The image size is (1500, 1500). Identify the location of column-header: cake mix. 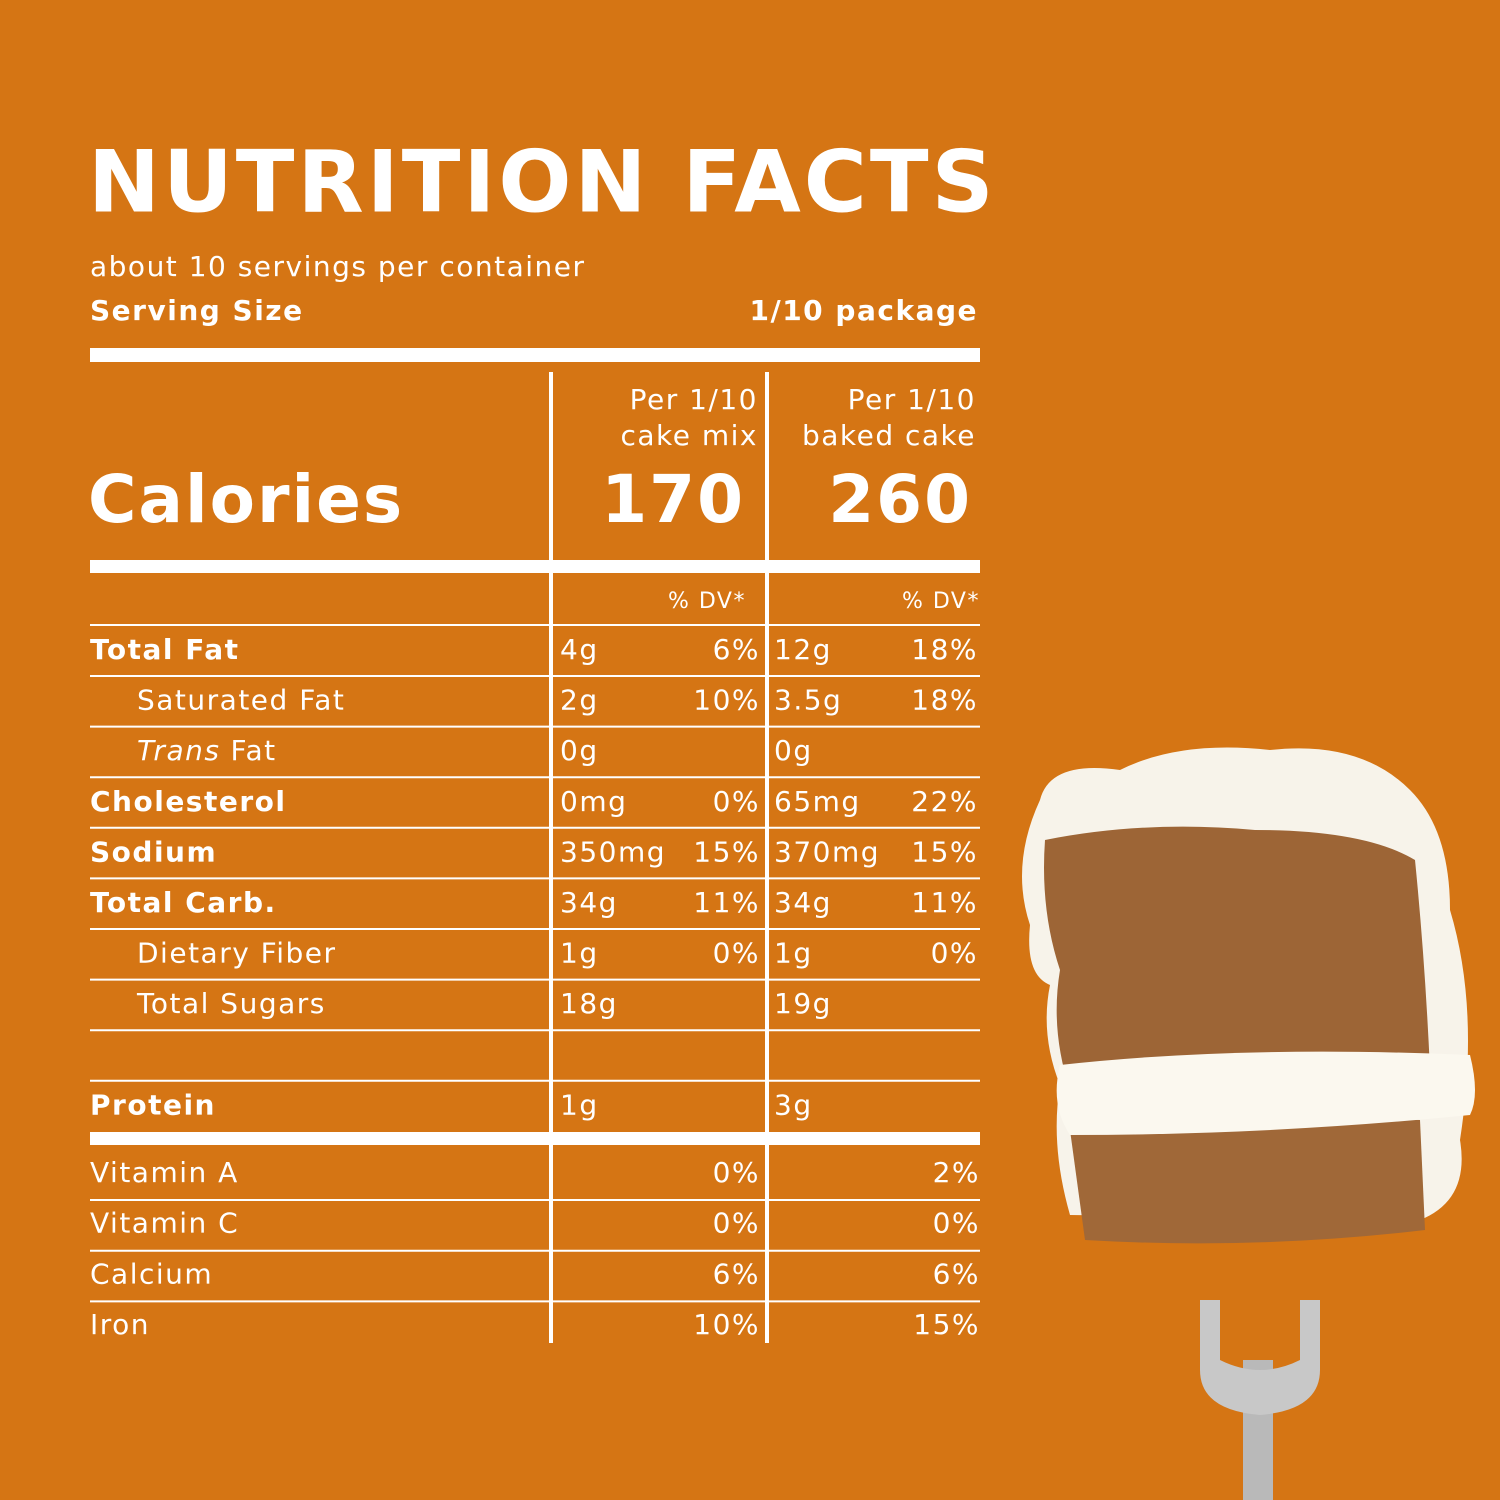
(689, 435).